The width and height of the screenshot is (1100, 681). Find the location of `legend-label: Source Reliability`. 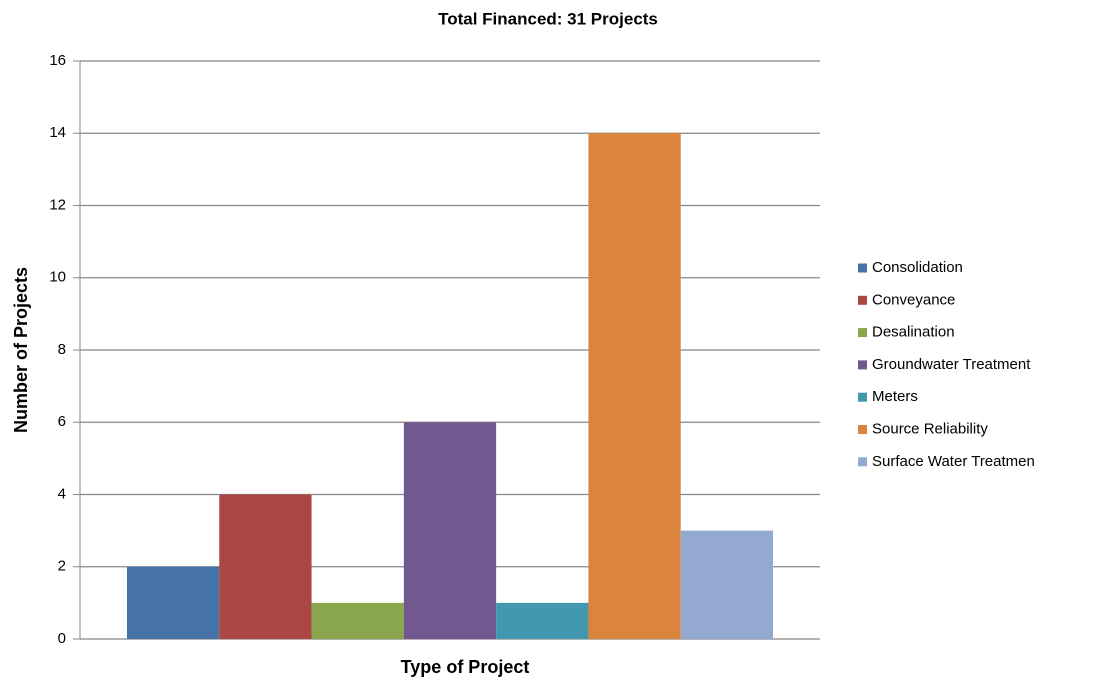

legend-label: Source Reliability is located at coordinates (930, 428).